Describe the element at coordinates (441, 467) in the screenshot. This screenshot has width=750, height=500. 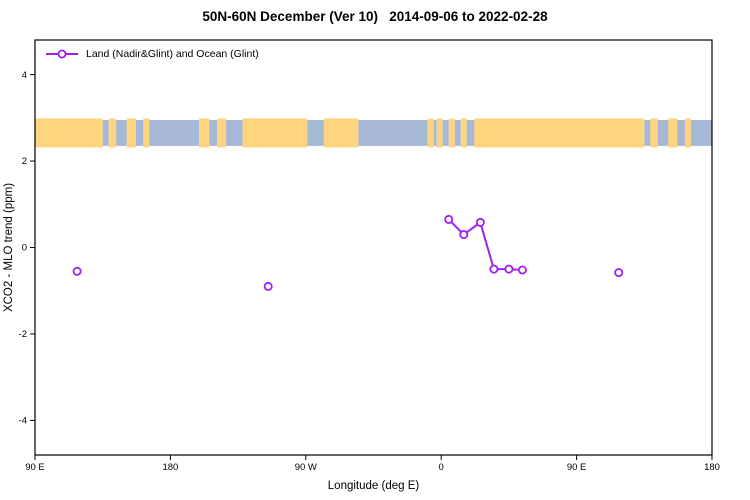
I see `x-tick-label: 0` at that location.